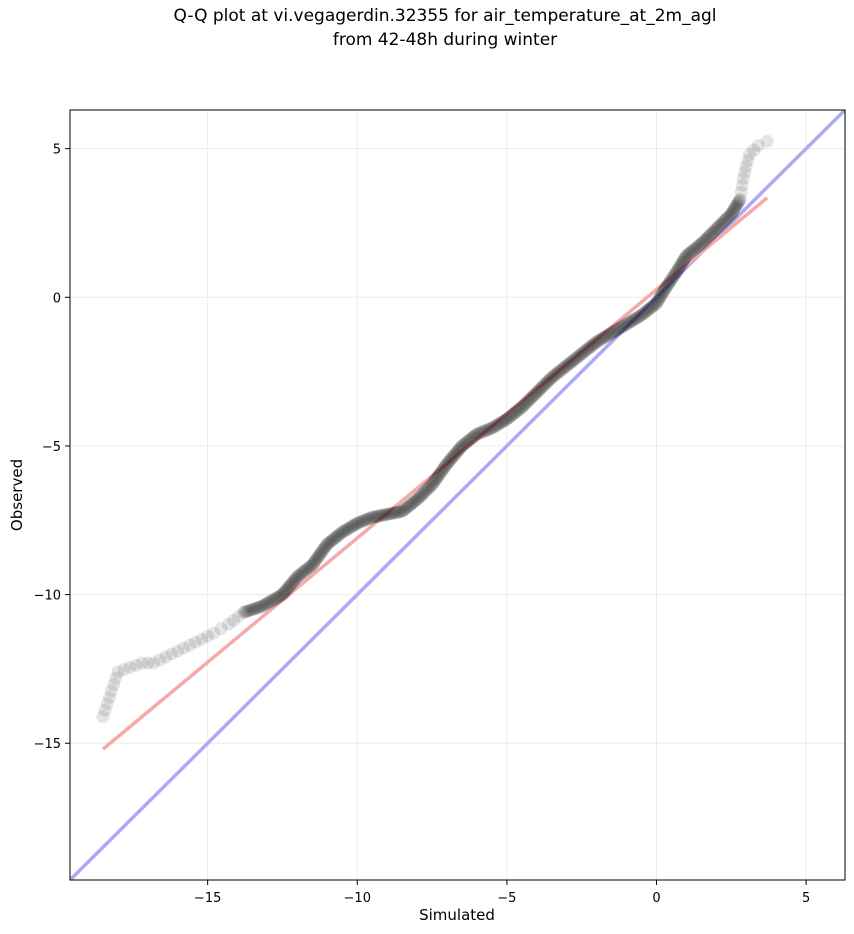 The image size is (854, 934). I want to click on y-axis-ticks: −15 −10 −5 0 5, so click(52, 447).